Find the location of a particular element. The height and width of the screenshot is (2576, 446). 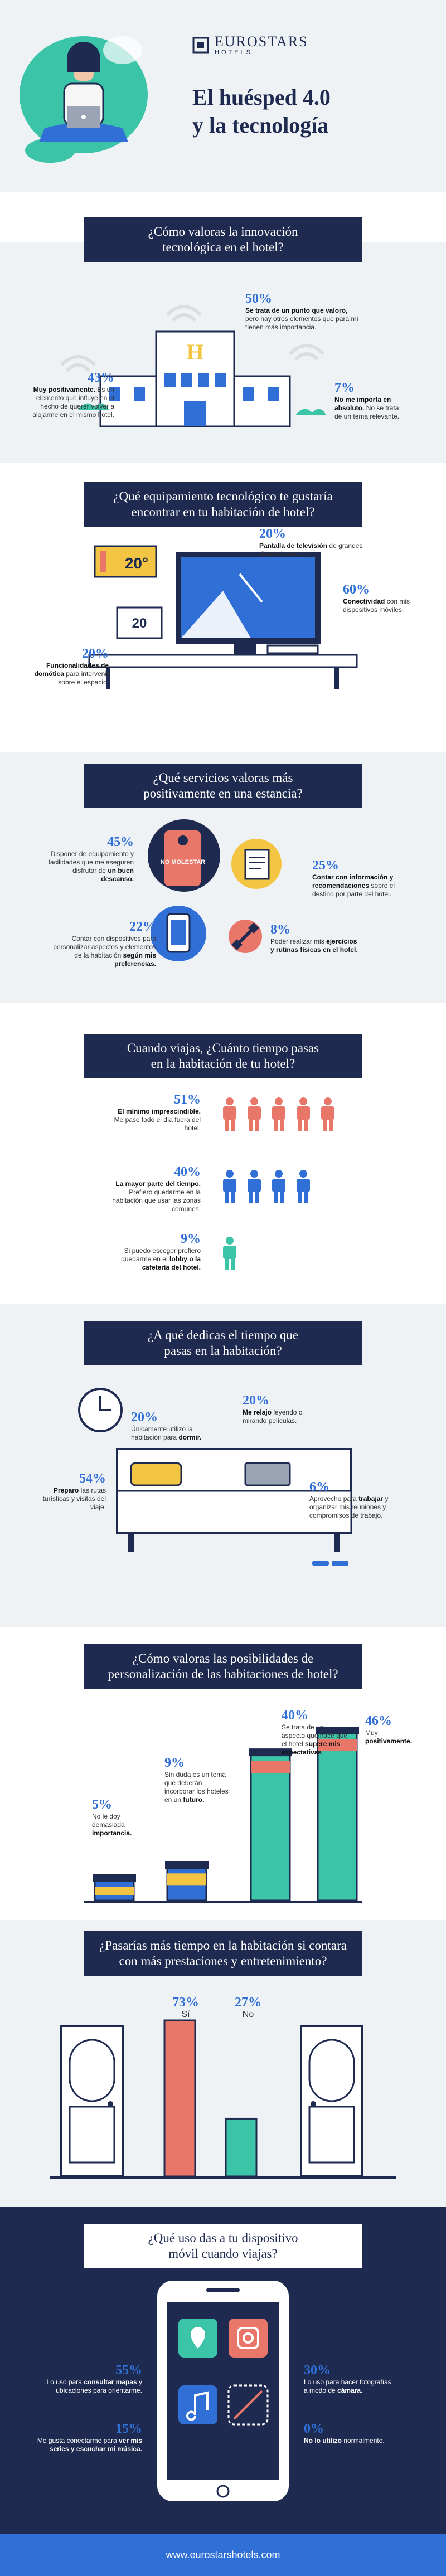

answer-strong: Se trata de un punto que valoro, is located at coordinates (296, 311).